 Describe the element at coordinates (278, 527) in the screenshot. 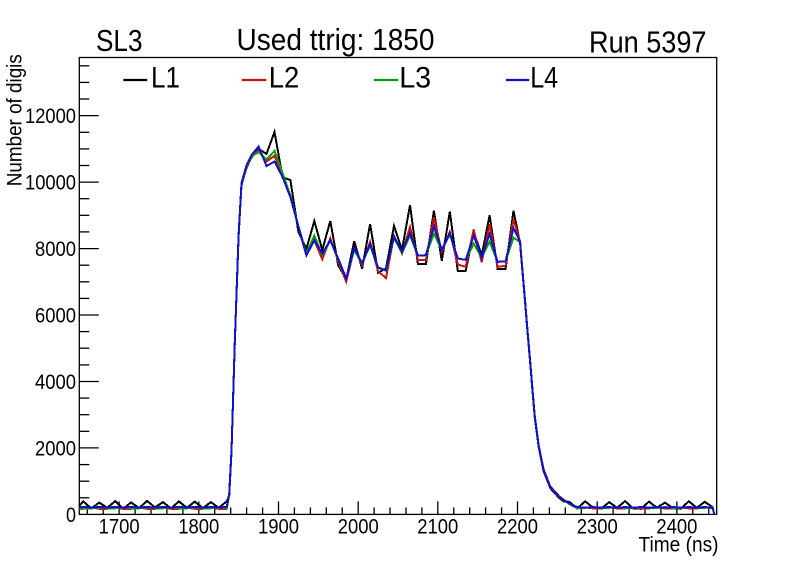

I see `svg-text: 1900` at that location.